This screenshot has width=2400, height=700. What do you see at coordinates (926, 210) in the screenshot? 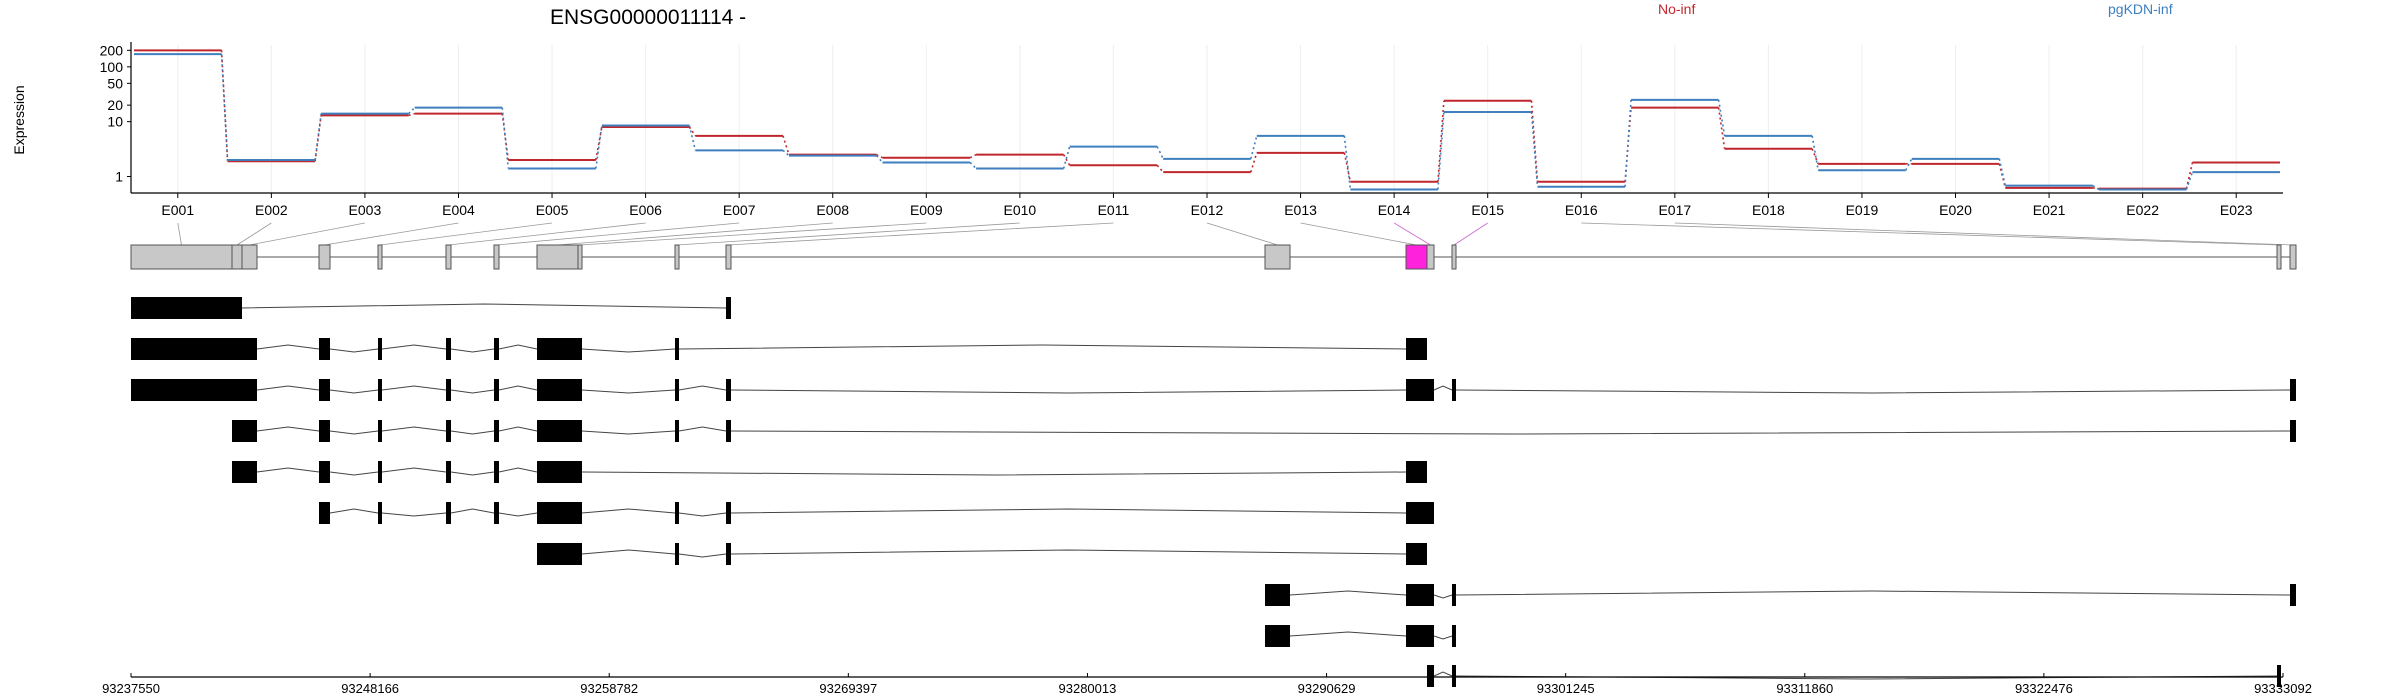
I see `x-tick-label: E009` at bounding box center [926, 210].